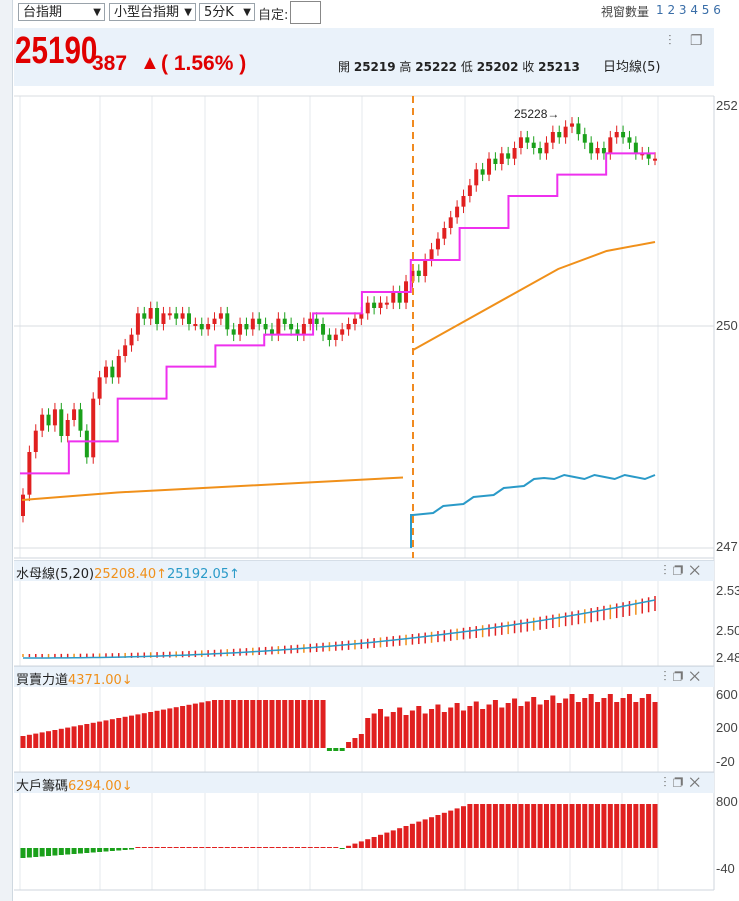 The height and width of the screenshot is (901, 739). Describe the element at coordinates (227, 12) in the screenshot. I see `period-select: 5分K ▼` at that location.